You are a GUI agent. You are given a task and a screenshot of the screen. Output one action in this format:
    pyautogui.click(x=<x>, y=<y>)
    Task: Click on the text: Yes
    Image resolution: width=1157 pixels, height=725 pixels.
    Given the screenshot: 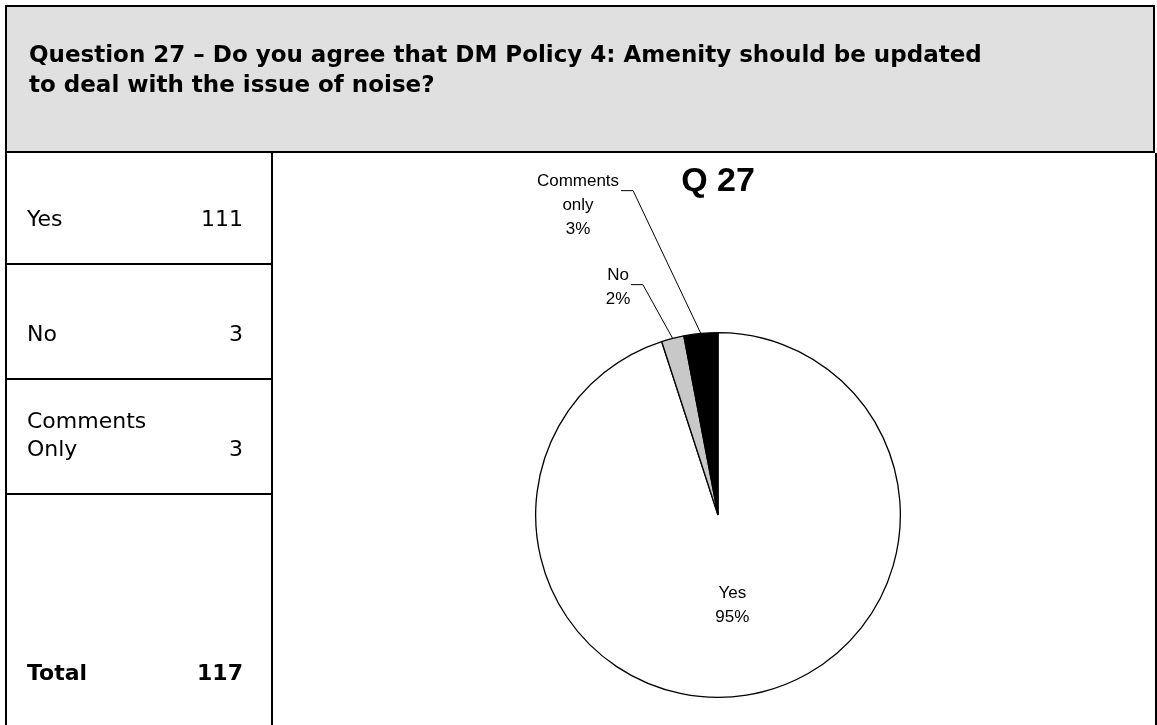 What is the action you would take?
    pyautogui.click(x=45, y=219)
    